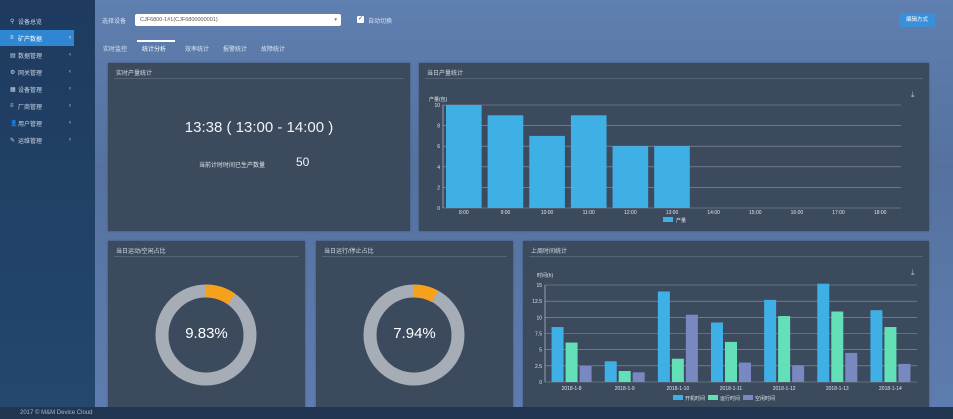  Describe the element at coordinates (380, 22) in the screenshot. I see `auto-switch-label: 自动切换` at that location.